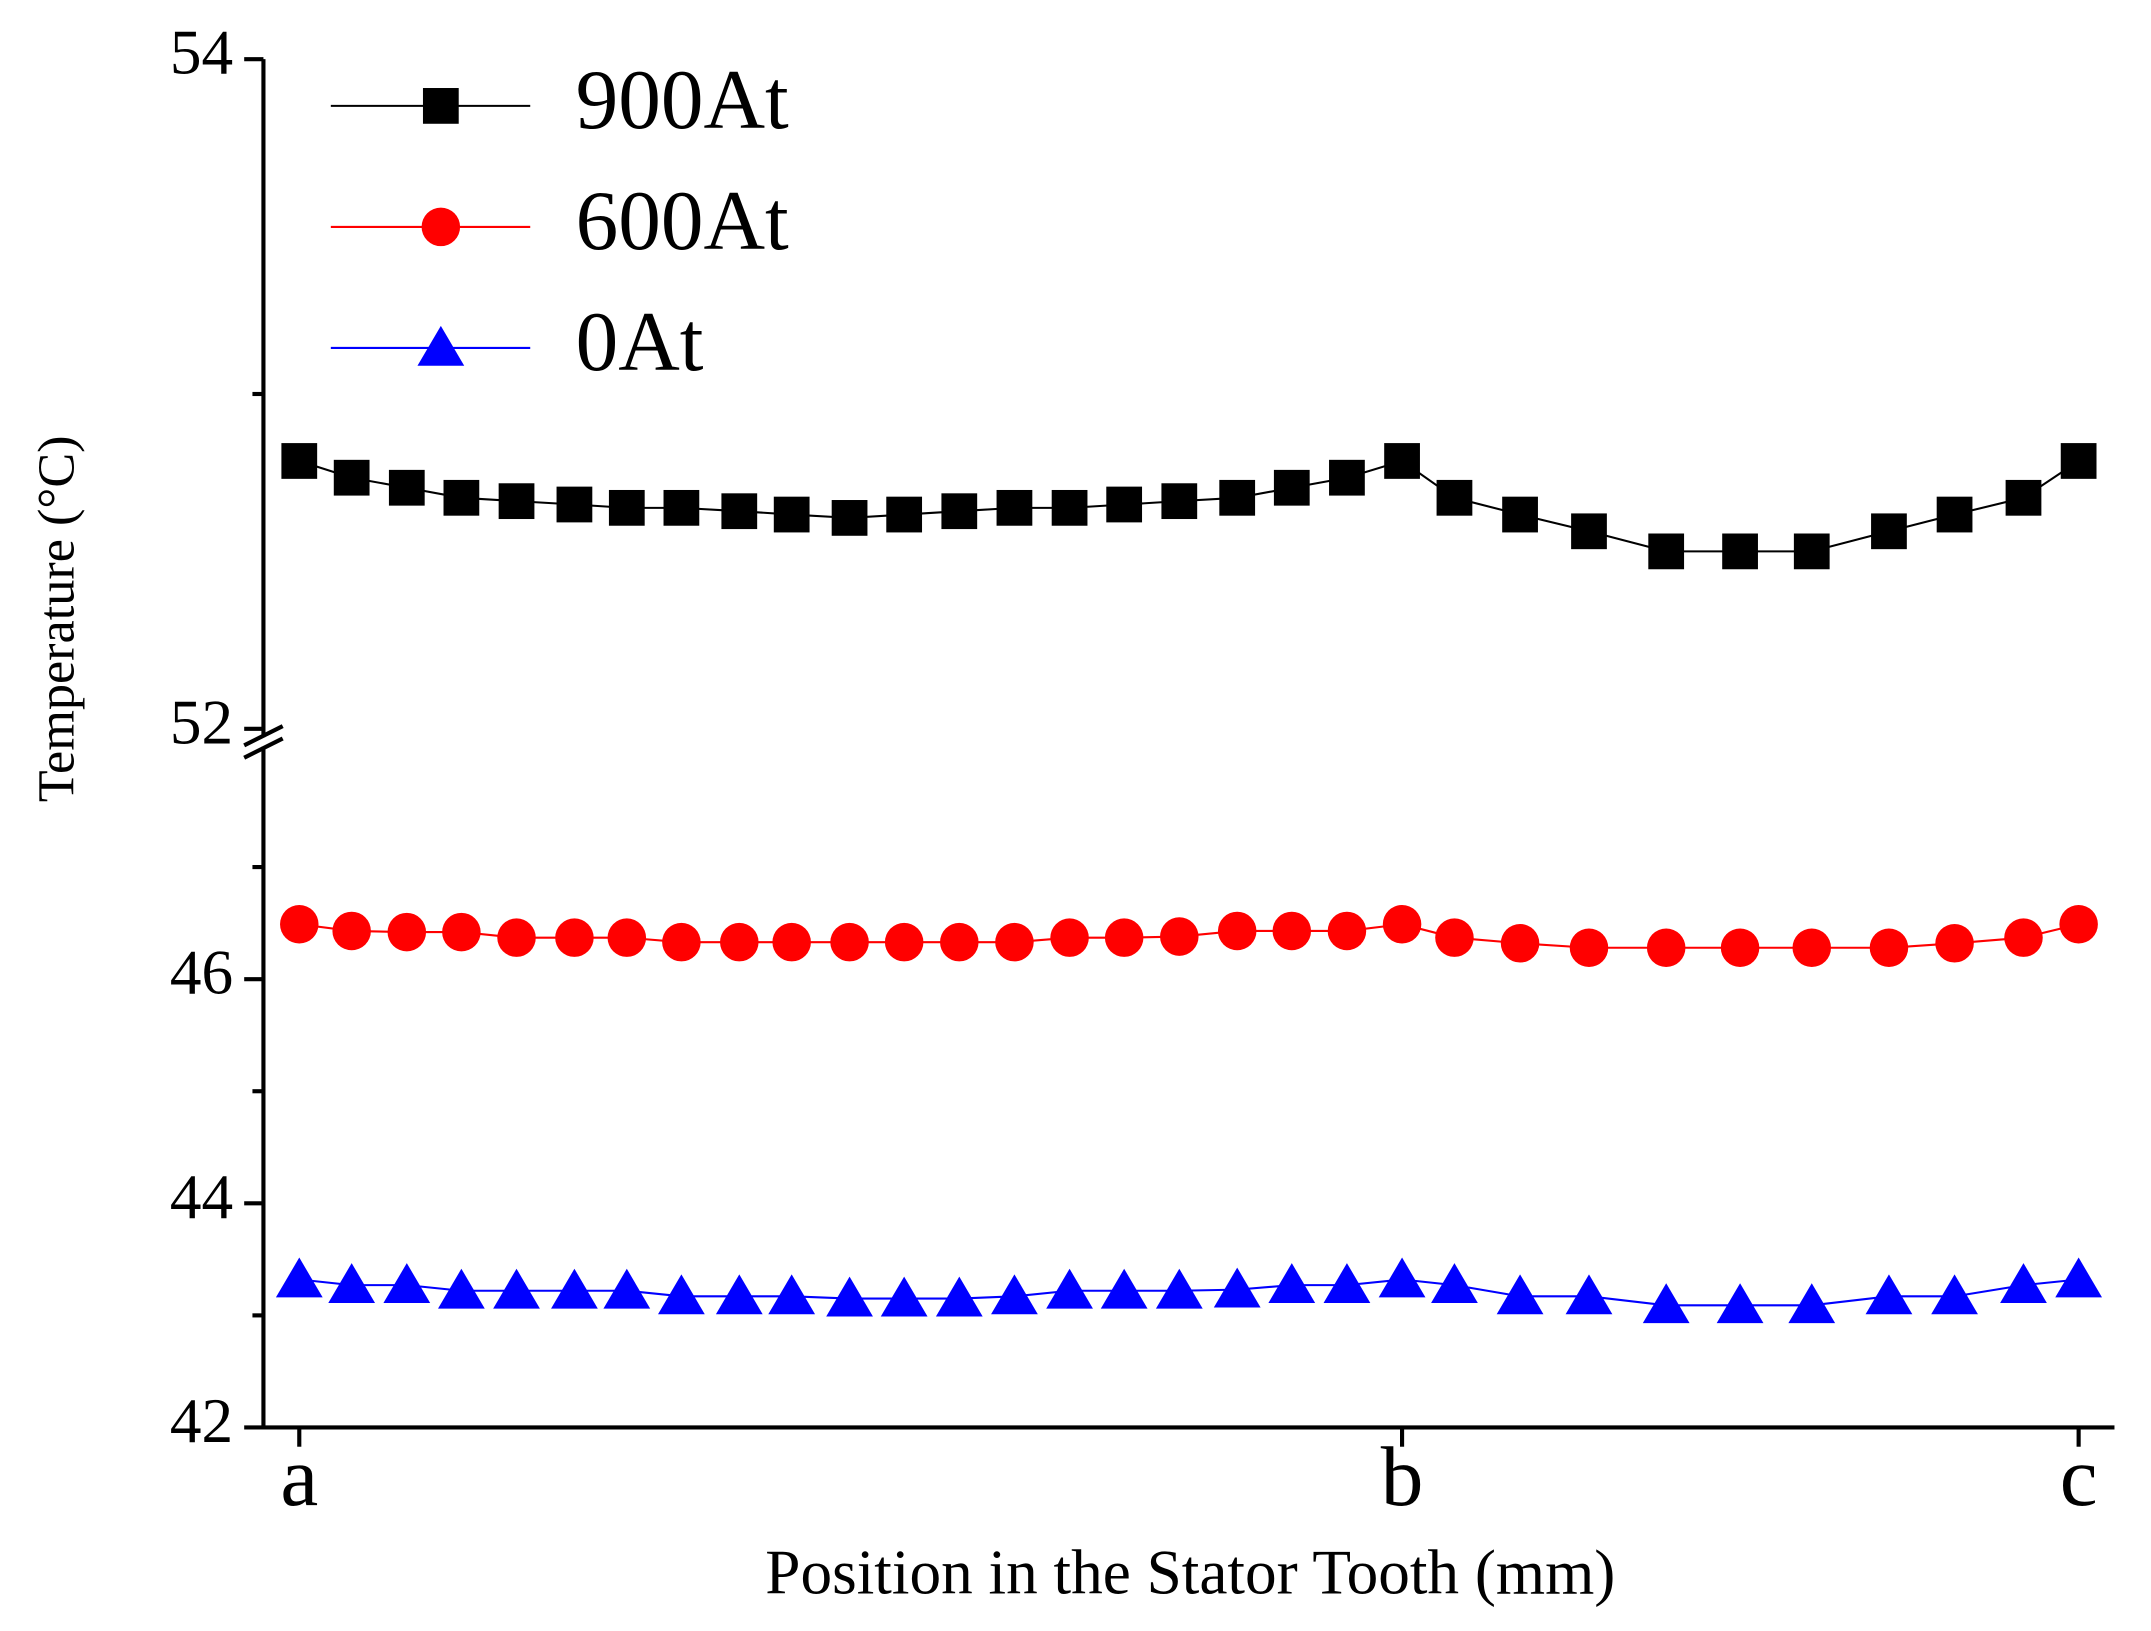 This screenshot has width=2151, height=1631. Describe the element at coordinates (299, 1477) in the screenshot. I see `x-tick-label: a` at that location.